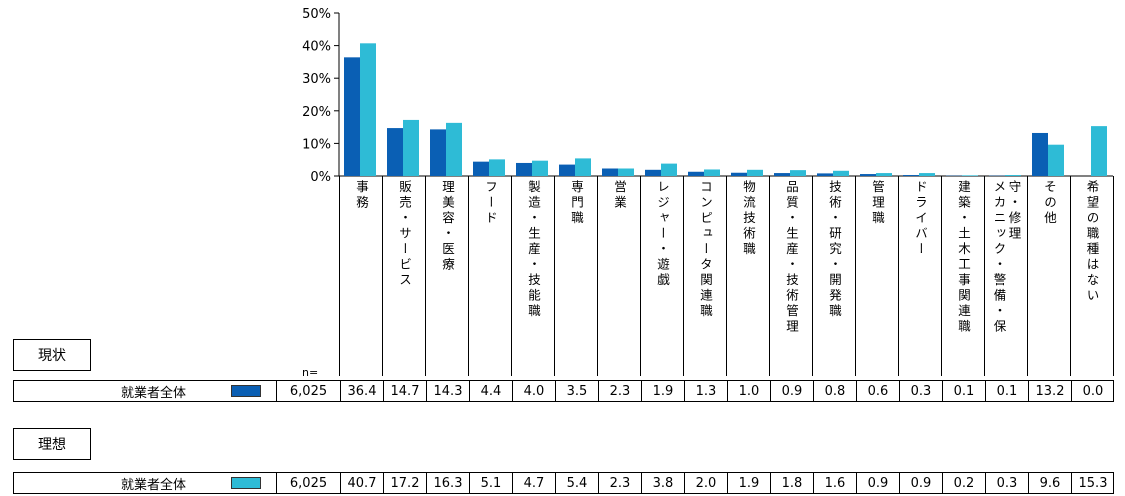  Describe the element at coordinates (576, 391) in the screenshot. I see `value-cell: 3.5` at that location.